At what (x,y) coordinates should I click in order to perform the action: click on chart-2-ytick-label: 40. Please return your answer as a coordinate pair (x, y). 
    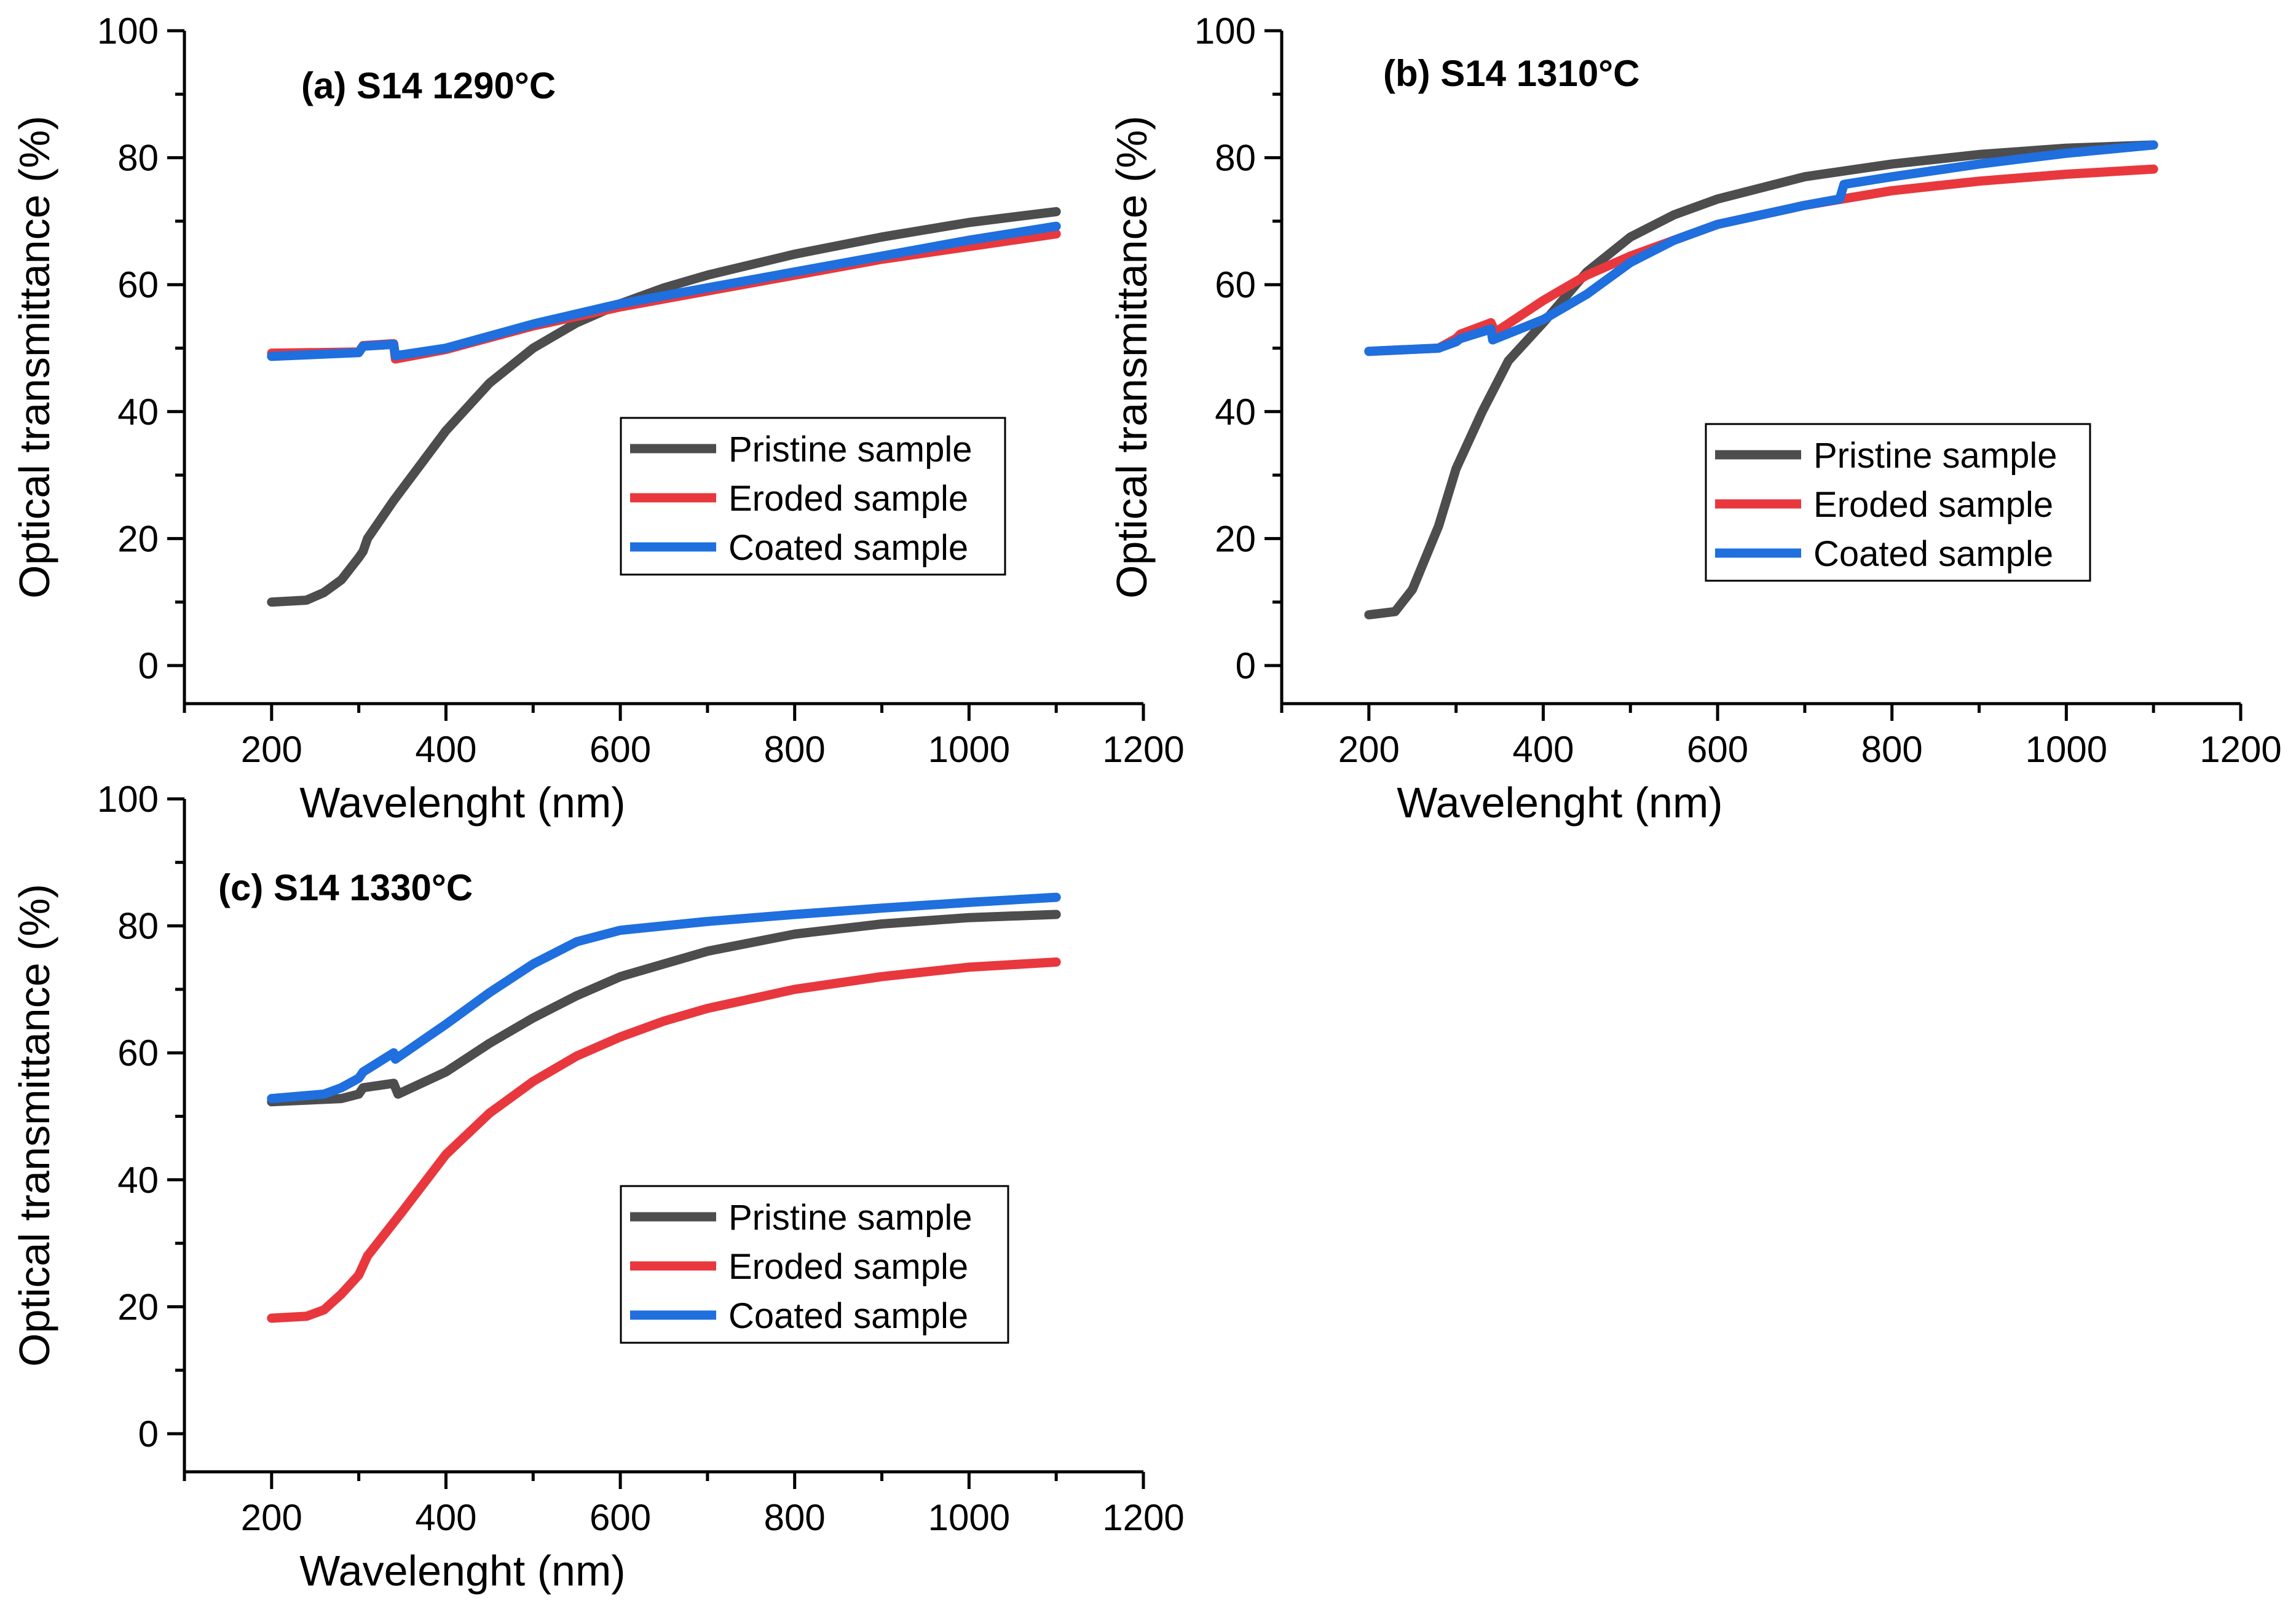
    Looking at the image, I should click on (138, 1180).